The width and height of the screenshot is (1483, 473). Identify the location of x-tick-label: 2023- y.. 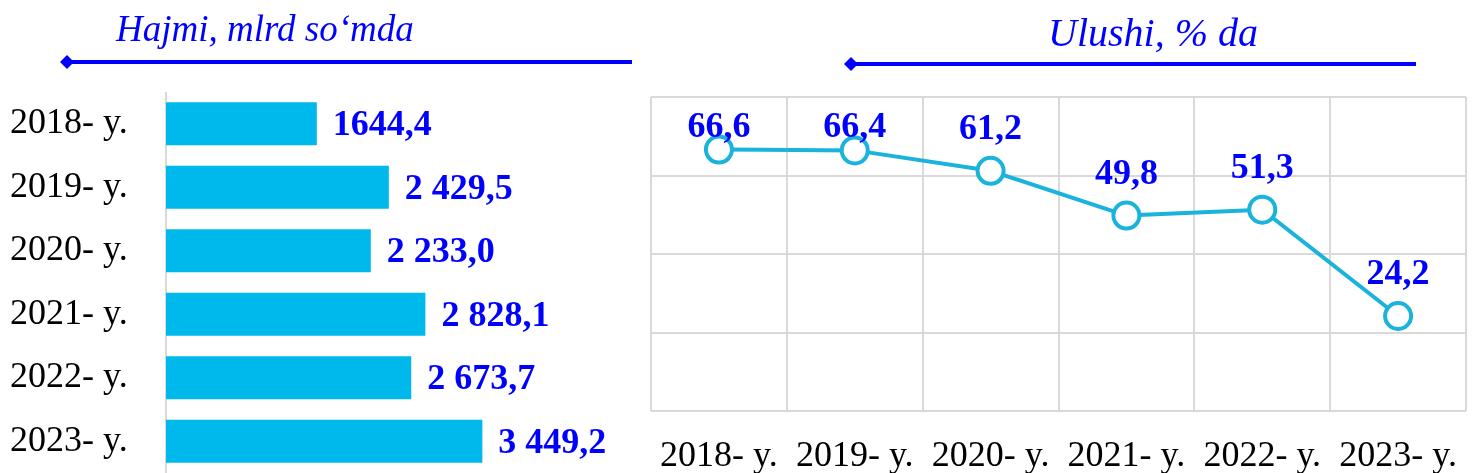
(1398, 453).